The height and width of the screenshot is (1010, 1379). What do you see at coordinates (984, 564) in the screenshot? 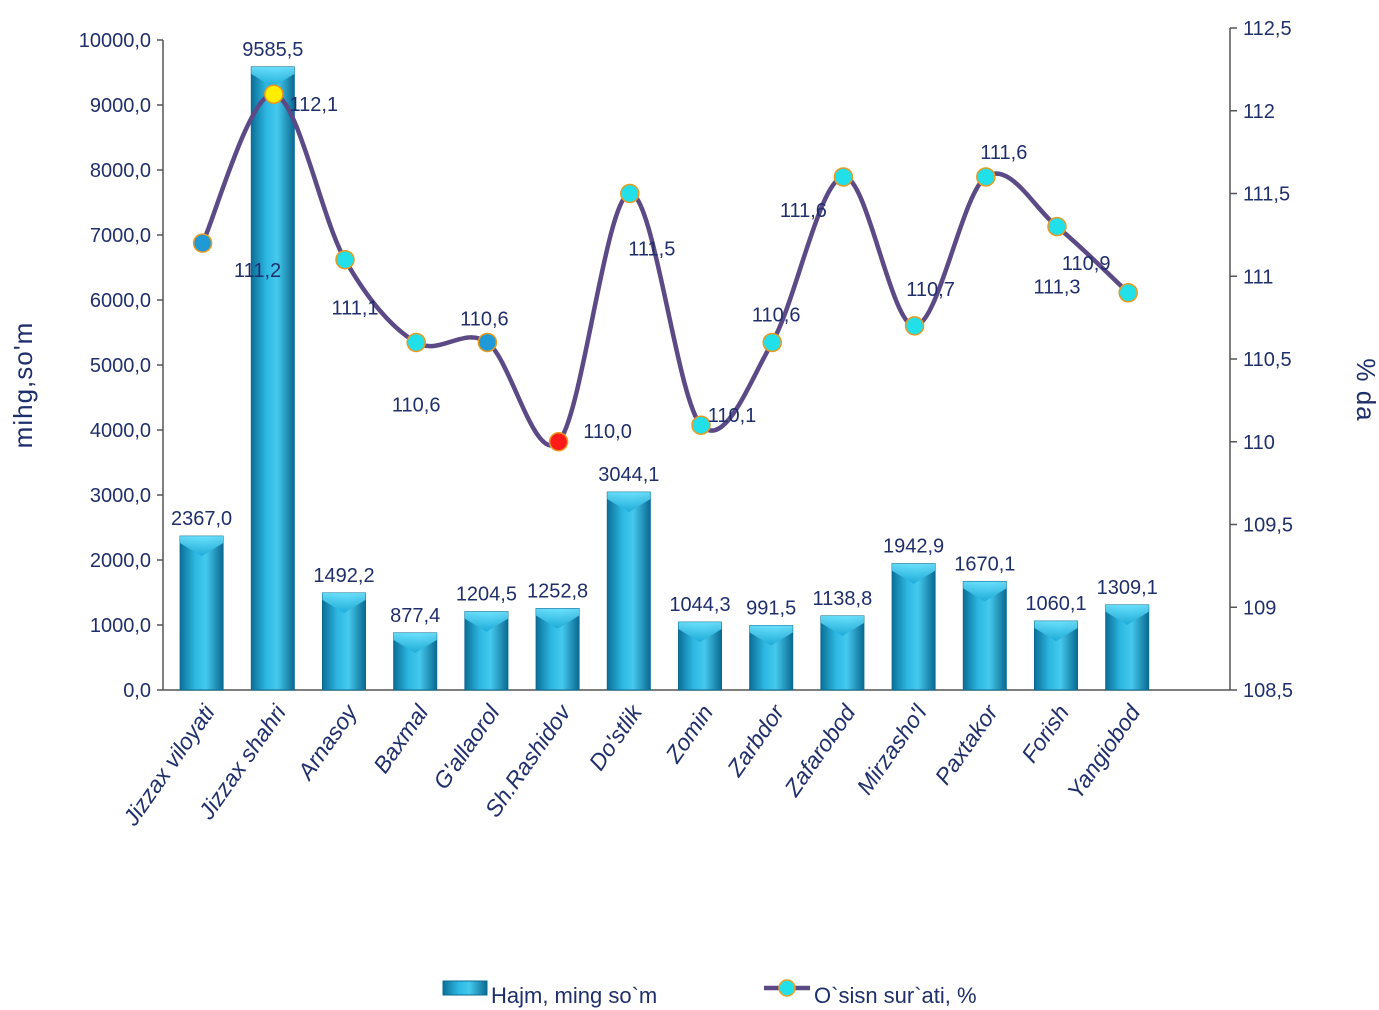
I see `bar-value-label: 1670,1` at bounding box center [984, 564].